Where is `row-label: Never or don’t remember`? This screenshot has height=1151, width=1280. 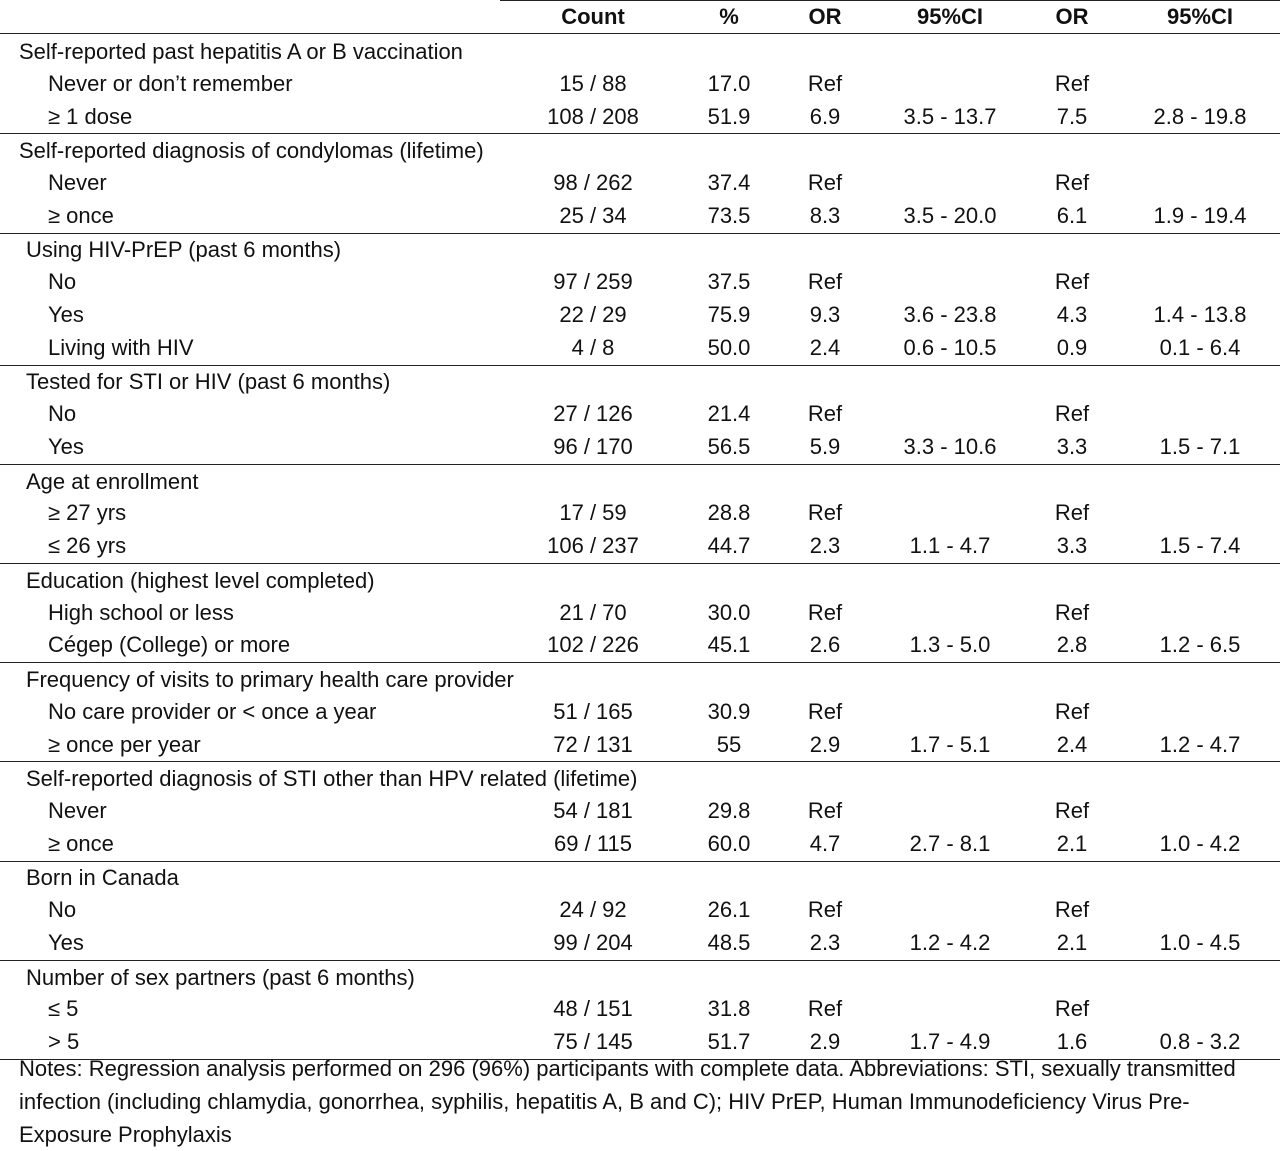
row-label: Never or don’t remember is located at coordinates (170, 83).